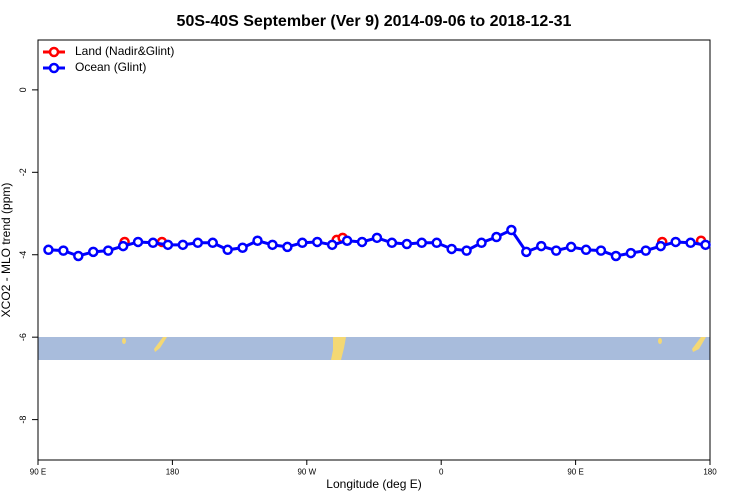 The image size is (750, 500). What do you see at coordinates (373, 484) in the screenshot?
I see `x-axis-label: Longitude (deg E)` at bounding box center [373, 484].